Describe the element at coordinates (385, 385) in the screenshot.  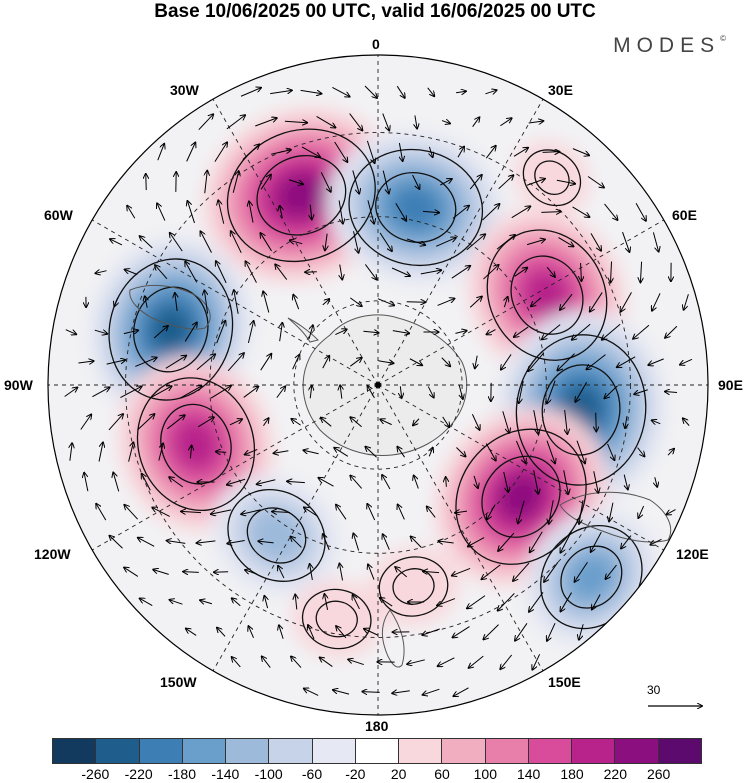
I see `antarctica-outline` at that location.